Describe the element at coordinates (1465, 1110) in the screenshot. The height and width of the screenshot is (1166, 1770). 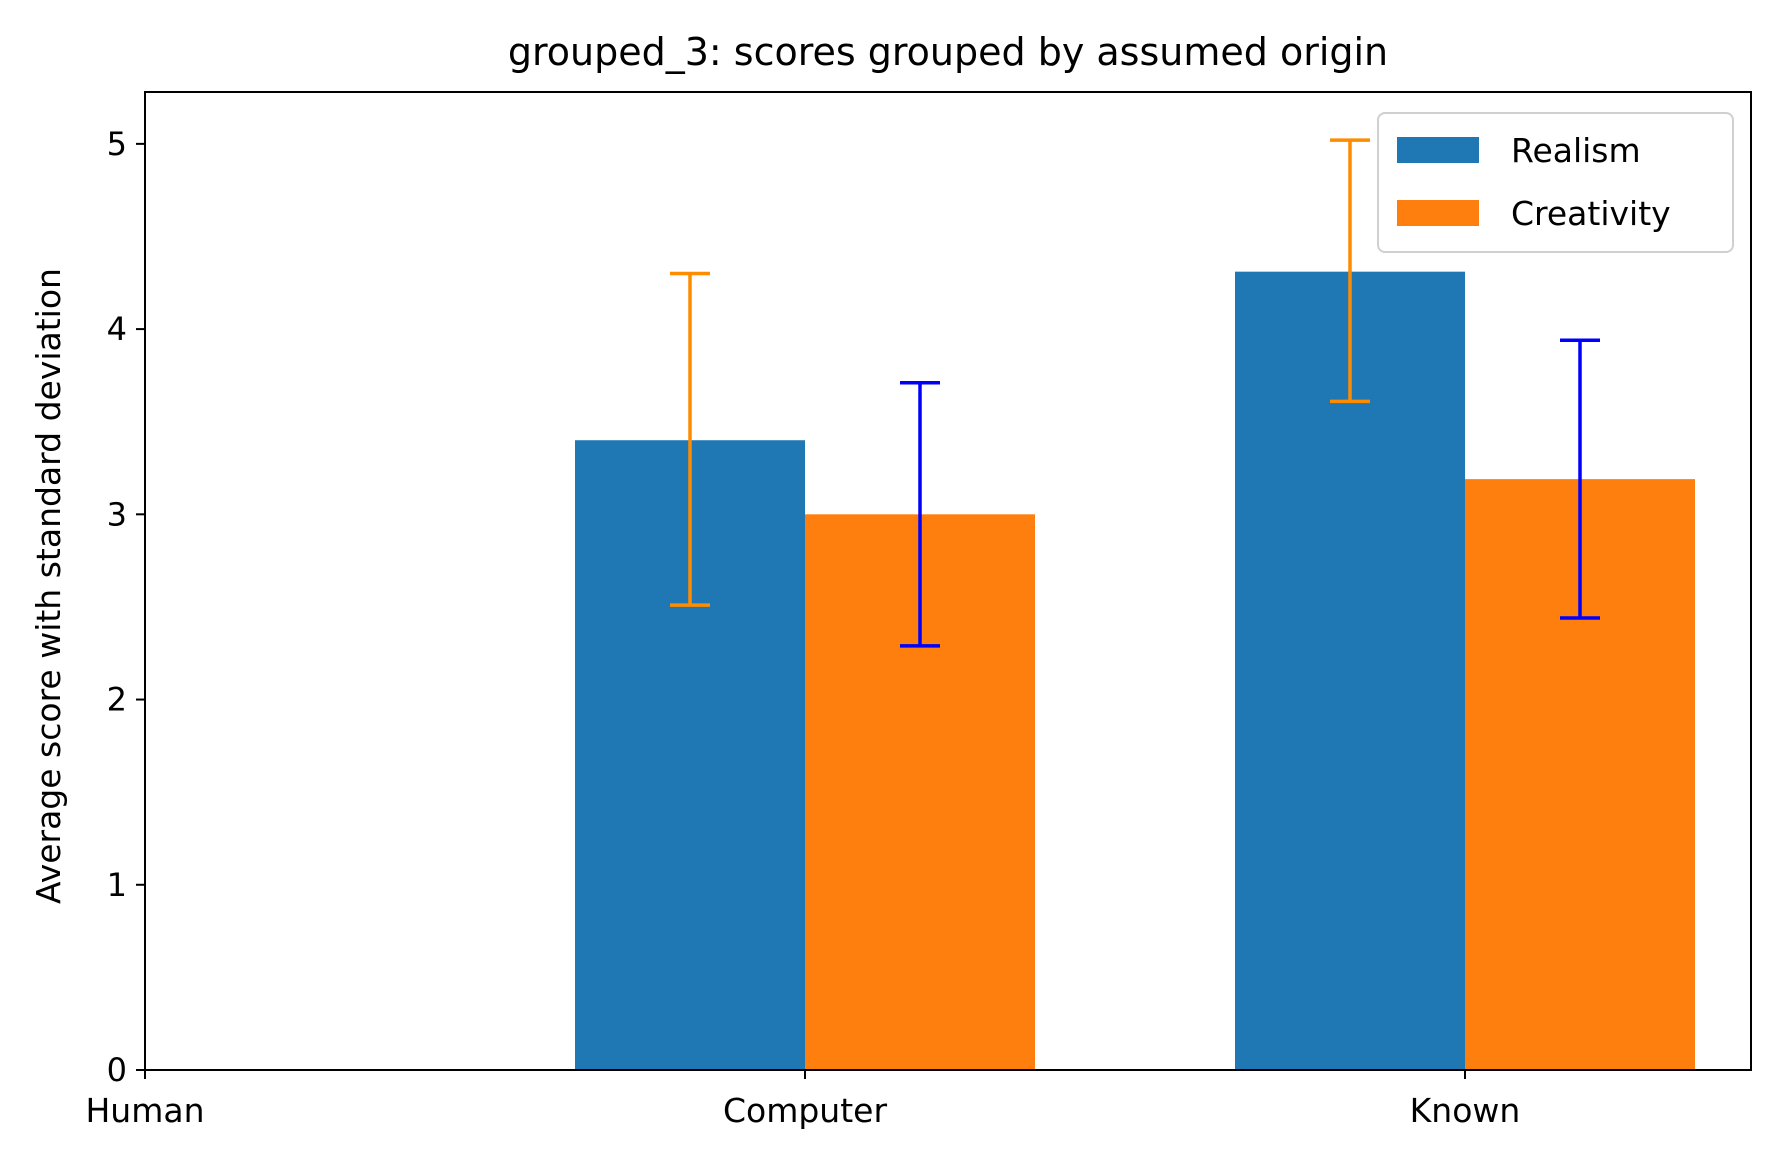
I see `x-tick-label-known: Known` at that location.